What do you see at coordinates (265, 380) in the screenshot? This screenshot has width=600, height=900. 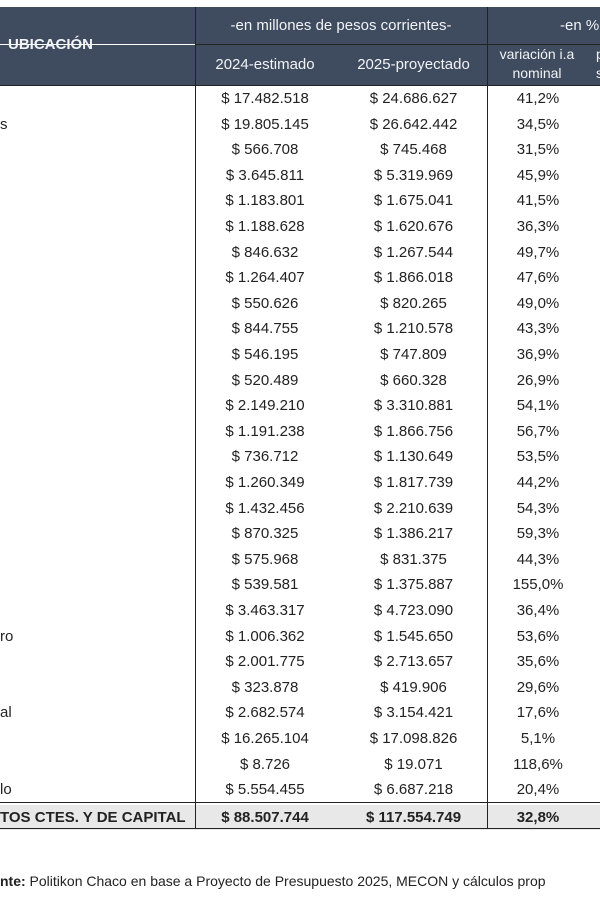 I see `value-2024: $ 520.489` at bounding box center [265, 380].